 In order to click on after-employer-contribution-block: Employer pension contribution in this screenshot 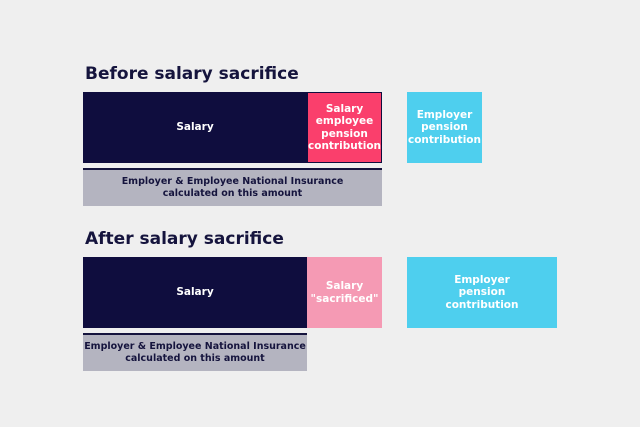, I will do `click(482, 292)`.